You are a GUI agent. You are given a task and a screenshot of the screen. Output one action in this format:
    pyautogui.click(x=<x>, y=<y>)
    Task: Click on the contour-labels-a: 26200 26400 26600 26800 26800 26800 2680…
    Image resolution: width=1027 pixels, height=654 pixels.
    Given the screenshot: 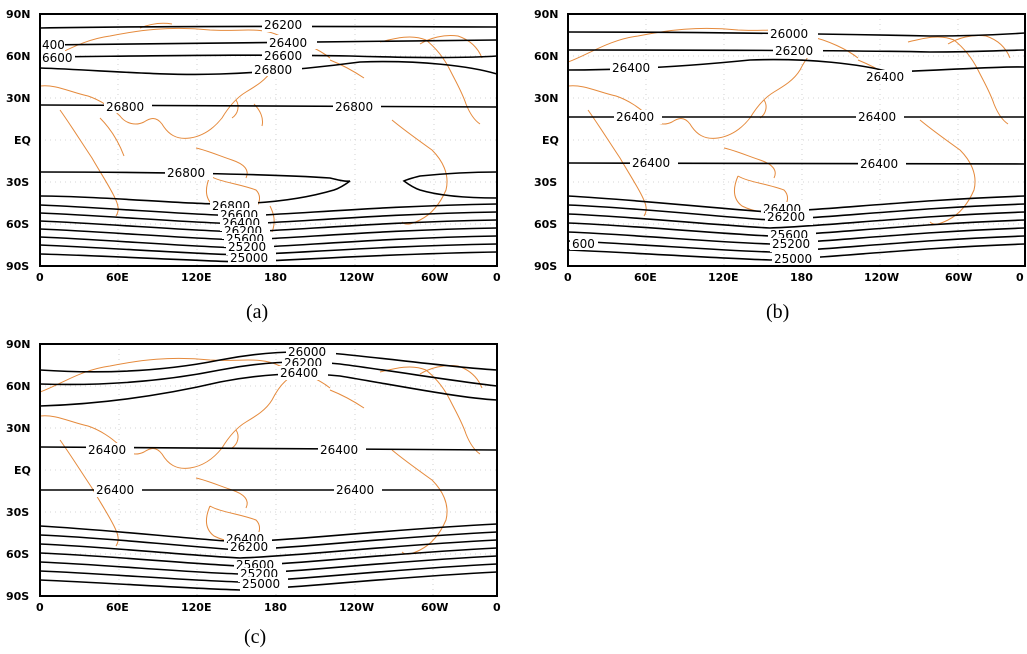 What is the action you would take?
    pyautogui.click(x=211, y=141)
    